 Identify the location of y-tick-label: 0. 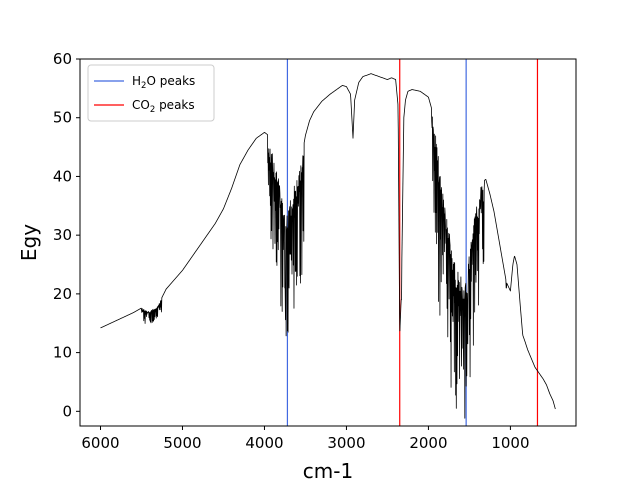
(67, 411).